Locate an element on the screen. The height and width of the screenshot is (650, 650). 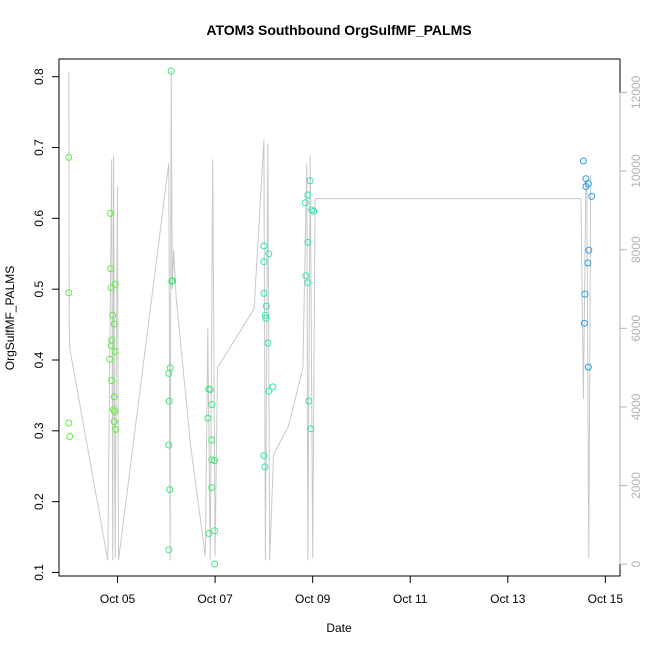
right-y-tick-label: 6000 is located at coordinates (636, 328).